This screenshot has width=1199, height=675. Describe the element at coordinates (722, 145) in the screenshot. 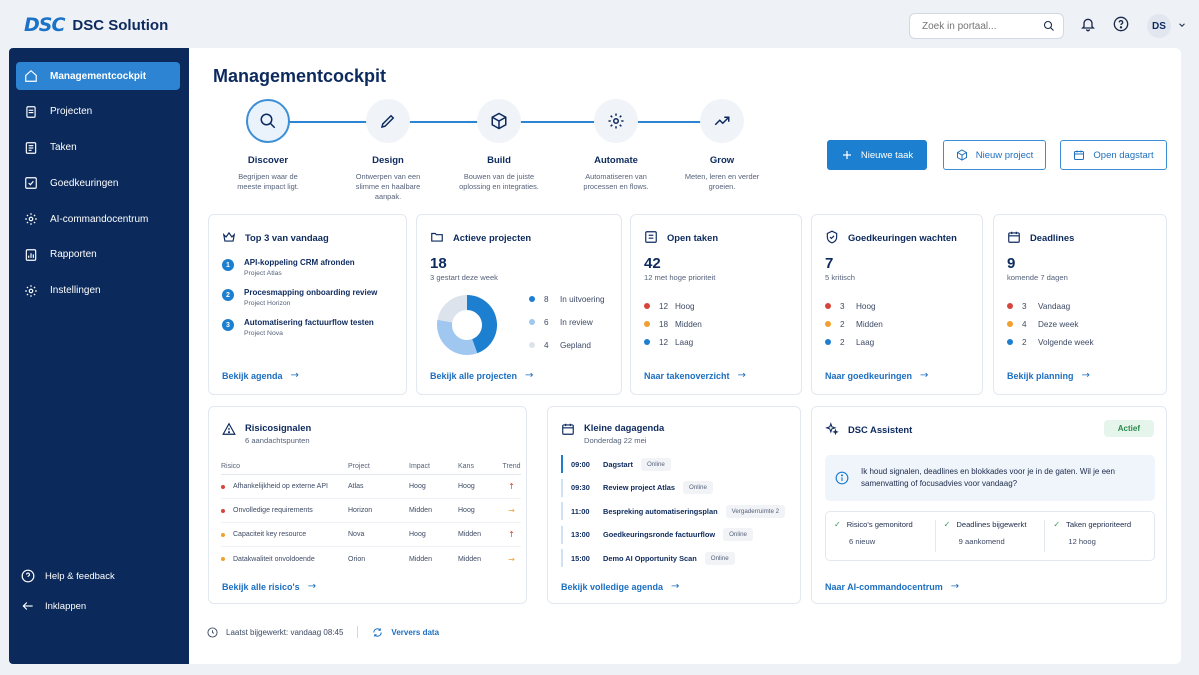

I see `process-step-grow: Grow Meten, leren en verder groeien.` at that location.